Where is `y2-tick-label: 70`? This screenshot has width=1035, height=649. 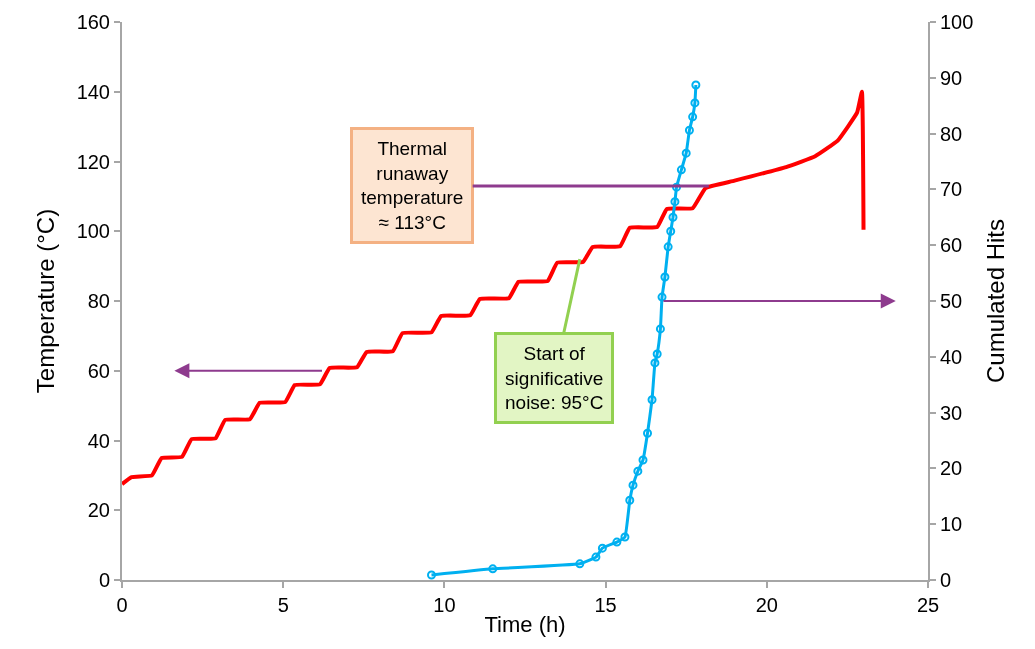 y2-tick-label: 70 is located at coordinates (951, 189).